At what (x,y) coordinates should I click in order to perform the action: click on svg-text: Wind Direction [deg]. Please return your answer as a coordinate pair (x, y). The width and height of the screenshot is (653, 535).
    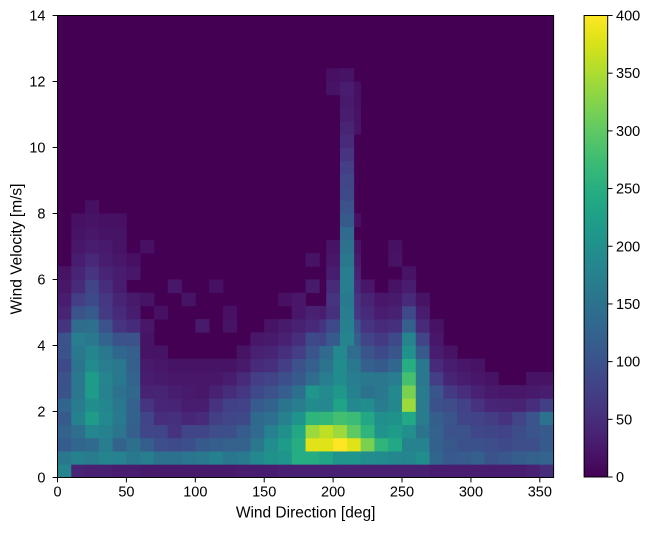
    Looking at the image, I should click on (306, 513).